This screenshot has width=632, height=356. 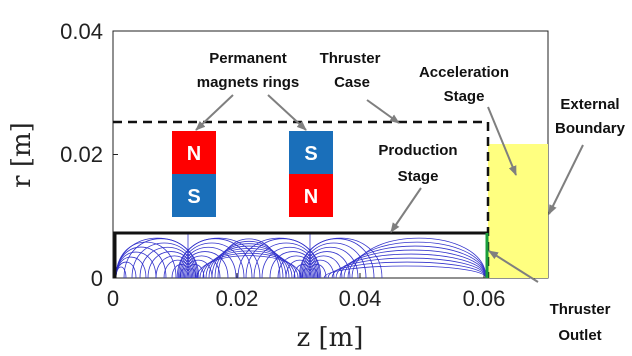 What do you see at coordinates (81, 31) in the screenshot?
I see `y-tick-label: 0.04` at bounding box center [81, 31].